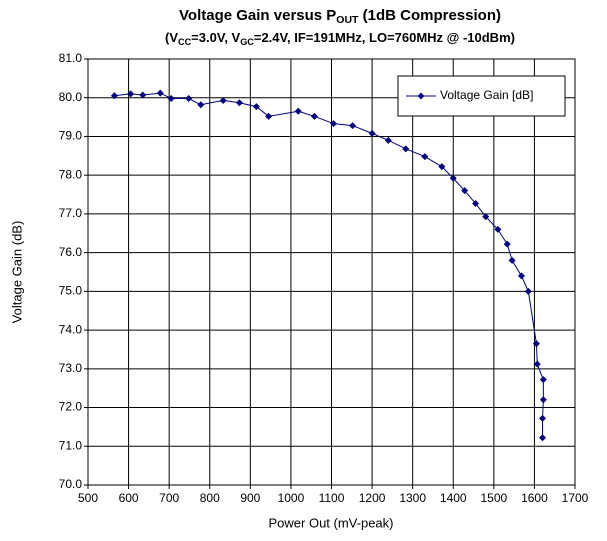  What do you see at coordinates (71, 136) in the screenshot?
I see `y-tick-label: 79.0` at bounding box center [71, 136].